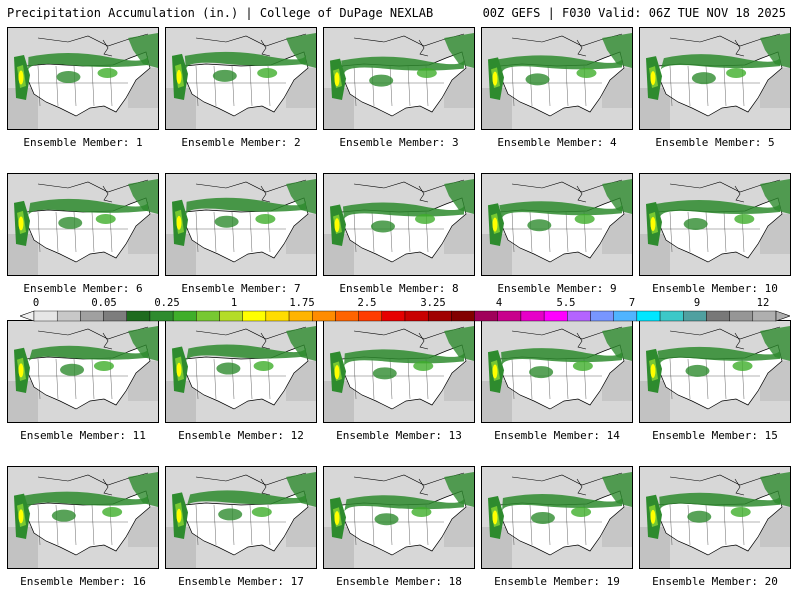 This screenshot has height=600, width=800. What do you see at coordinates (167, 303) in the screenshot?
I see `colorbar-tick-label: 0.25` at bounding box center [167, 303].